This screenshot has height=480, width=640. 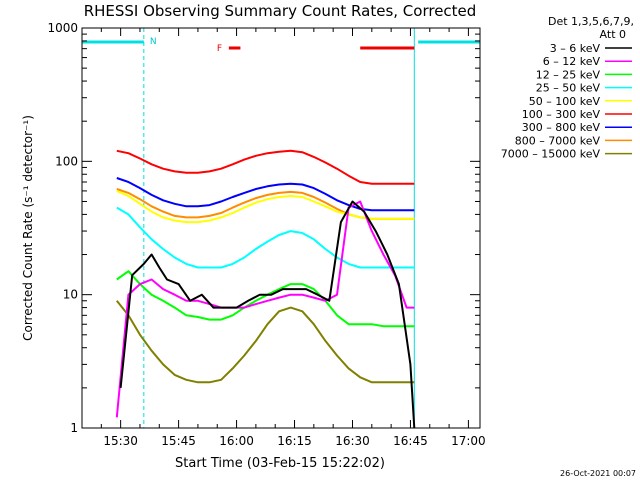 I want to click on legend-label-4: 50 – 100 keV, so click(x=565, y=101).